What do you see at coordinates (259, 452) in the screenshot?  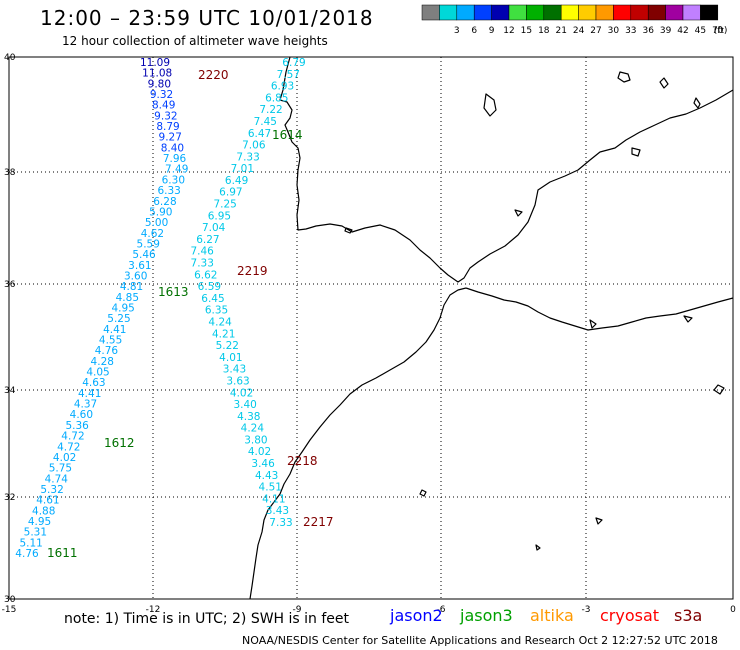 I see `track-b-value: 4.02` at bounding box center [259, 452].